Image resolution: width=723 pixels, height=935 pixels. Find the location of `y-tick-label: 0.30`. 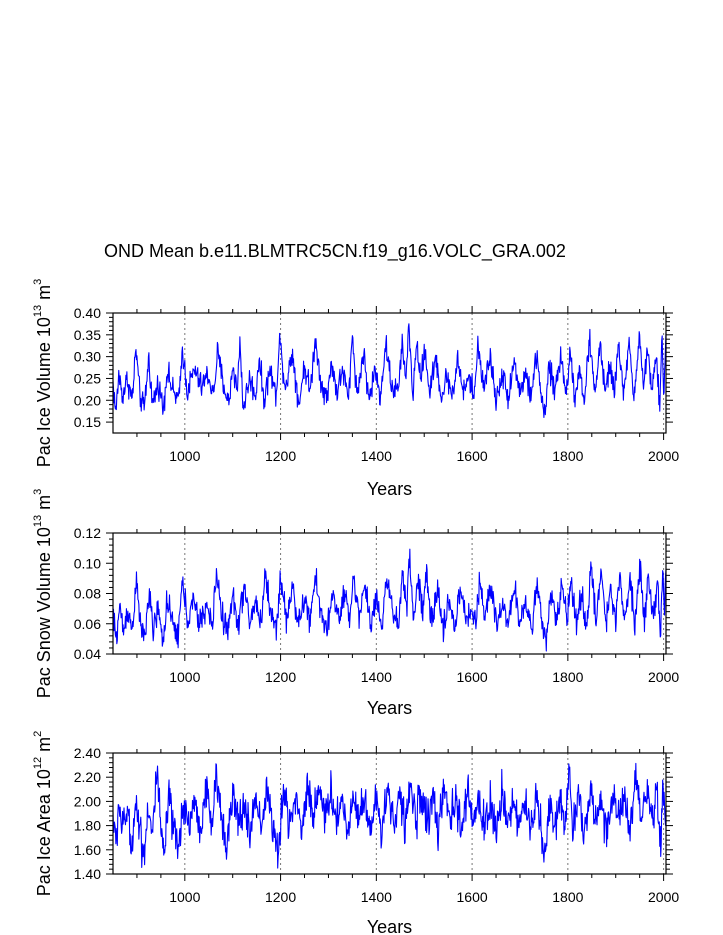

y-tick-label: 0.30 is located at coordinates (87, 357).